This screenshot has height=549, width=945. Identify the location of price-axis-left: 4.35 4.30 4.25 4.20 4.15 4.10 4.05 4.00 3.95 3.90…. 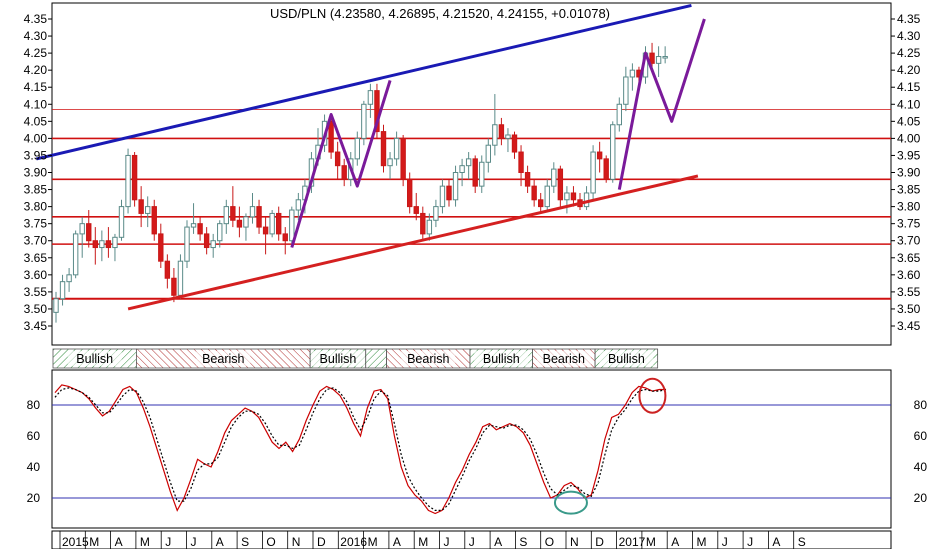
(38, 172).